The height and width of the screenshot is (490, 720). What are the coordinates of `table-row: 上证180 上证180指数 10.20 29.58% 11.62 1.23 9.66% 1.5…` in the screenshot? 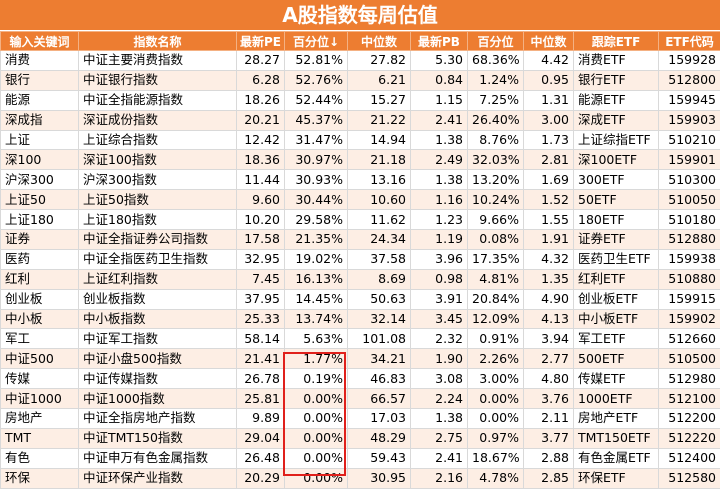 It's located at (360, 220).